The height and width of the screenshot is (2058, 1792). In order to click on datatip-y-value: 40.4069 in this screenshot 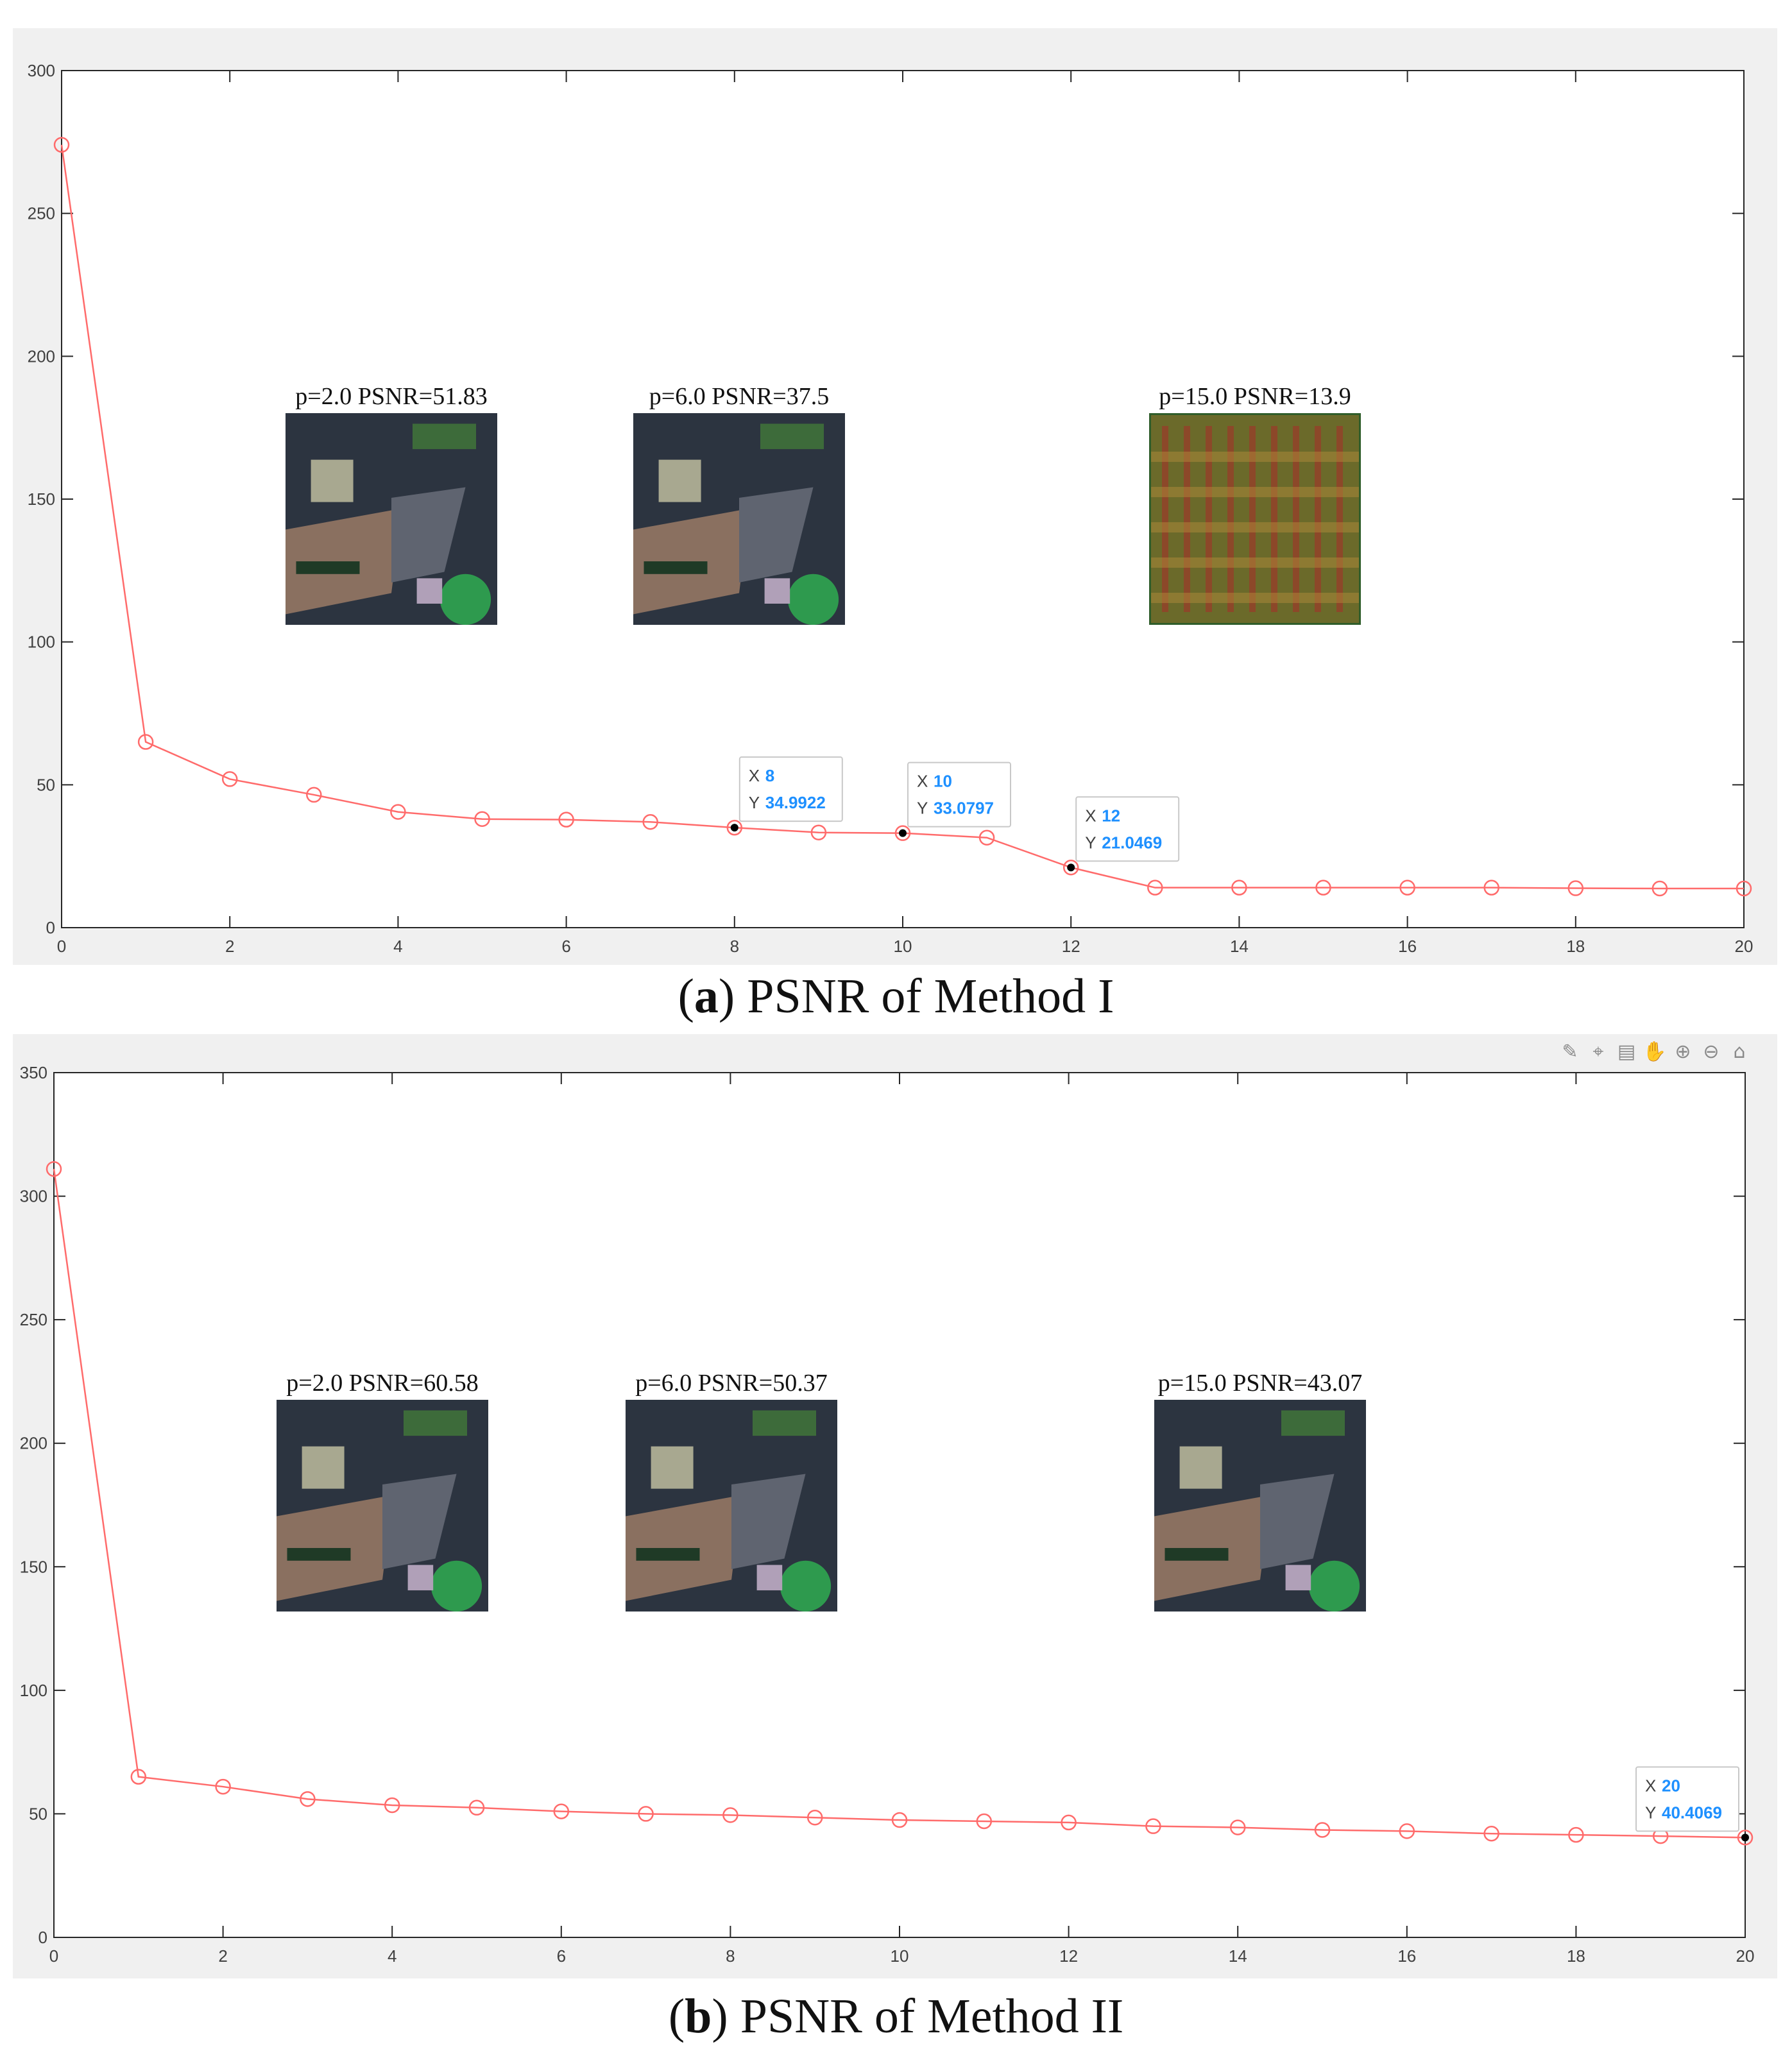, I will do `click(1692, 1813)`.